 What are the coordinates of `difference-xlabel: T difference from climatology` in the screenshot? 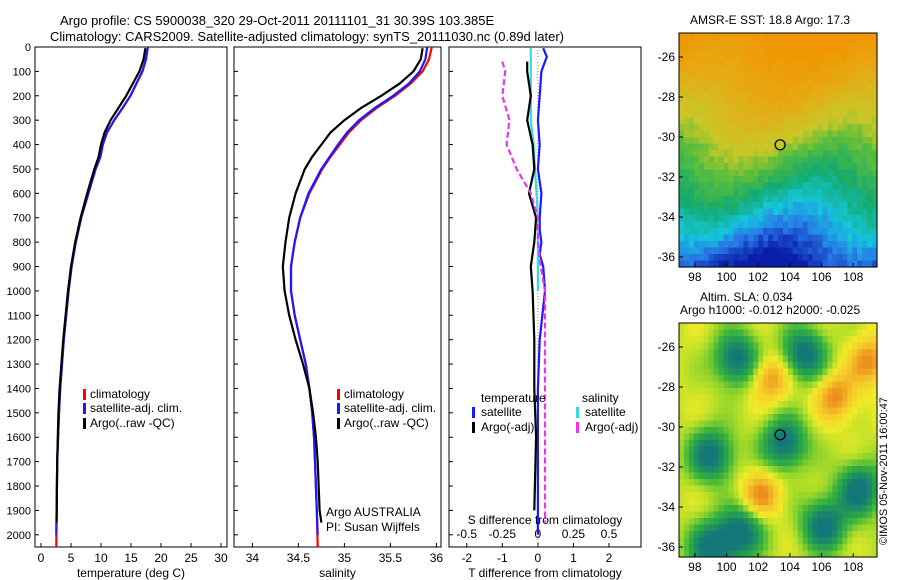 It's located at (545, 573).